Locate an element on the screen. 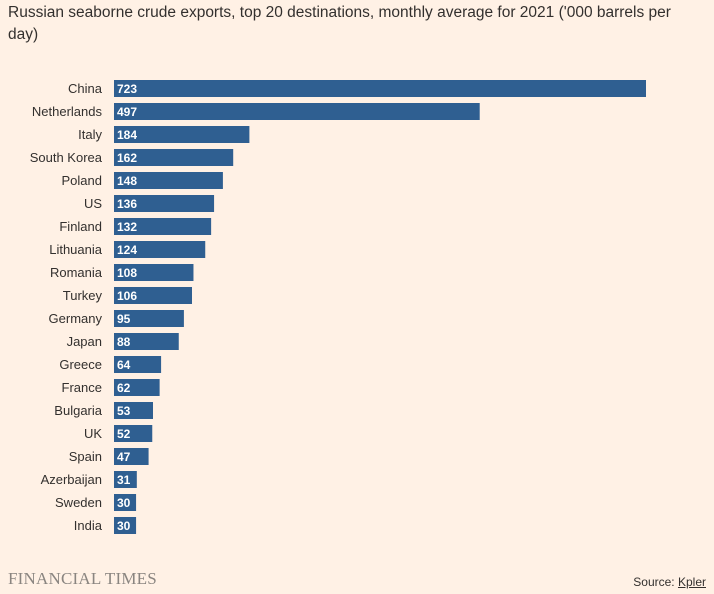 This screenshot has width=714, height=594. value-label-finland: 132 is located at coordinates (127, 227).